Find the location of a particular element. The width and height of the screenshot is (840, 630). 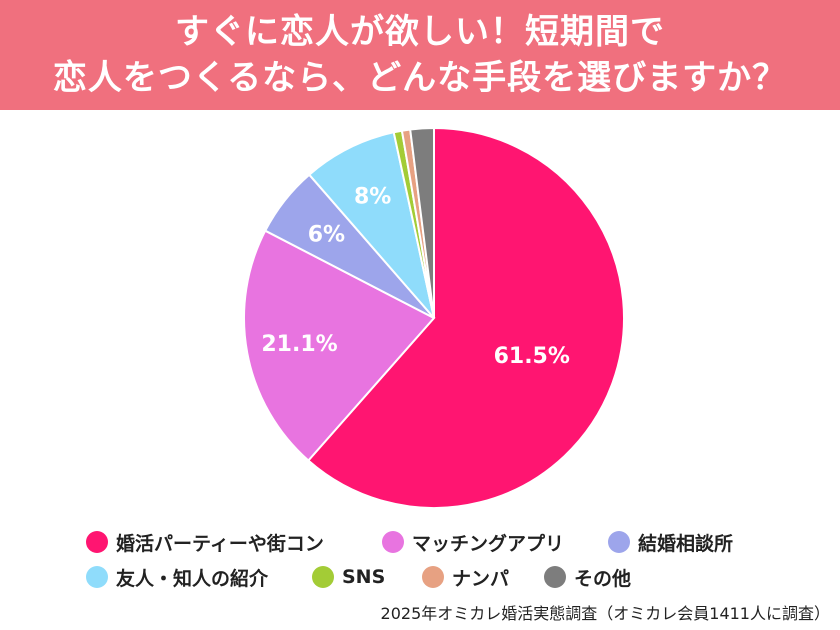

legend-item-nanpa: ナンパ is located at coordinates (465, 577).